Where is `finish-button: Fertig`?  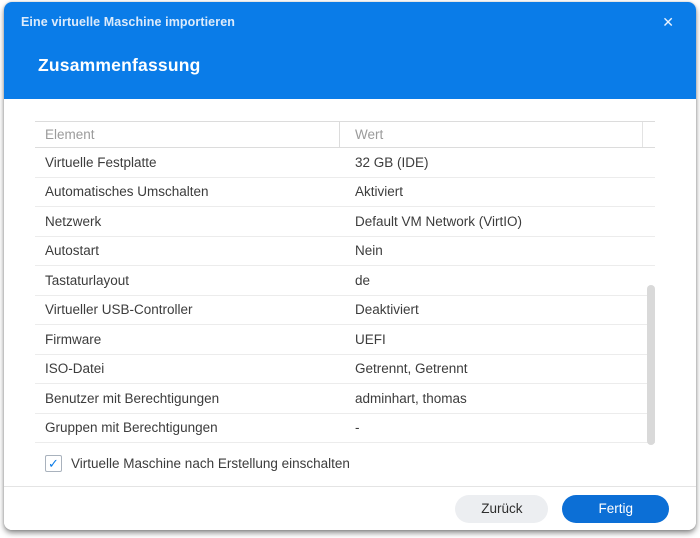
finish-button: Fertig is located at coordinates (615, 508).